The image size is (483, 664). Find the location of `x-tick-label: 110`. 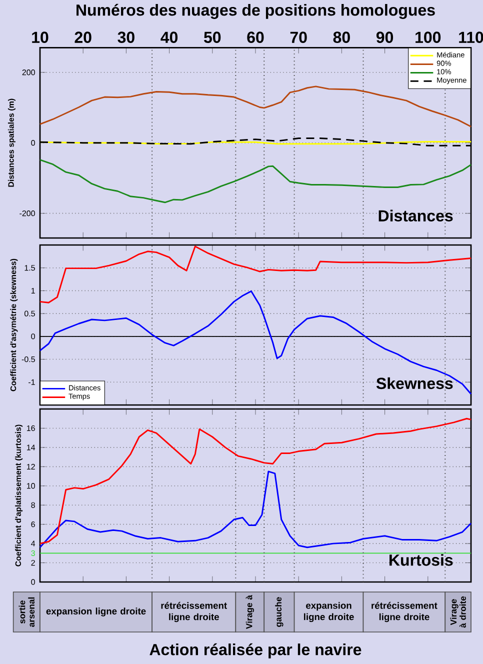

x-tick-label: 110 is located at coordinates (471, 37).